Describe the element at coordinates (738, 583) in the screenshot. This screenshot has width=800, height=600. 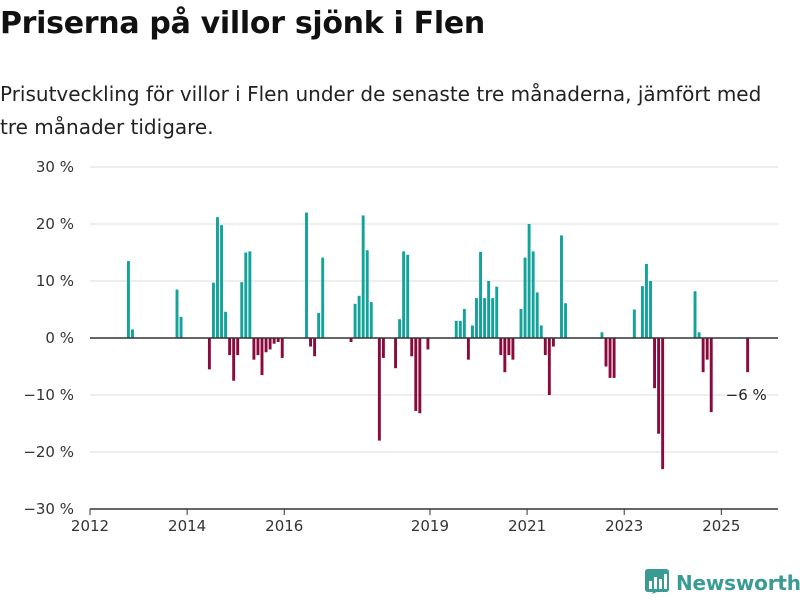
I see `brand-name: Newsworthy` at that location.